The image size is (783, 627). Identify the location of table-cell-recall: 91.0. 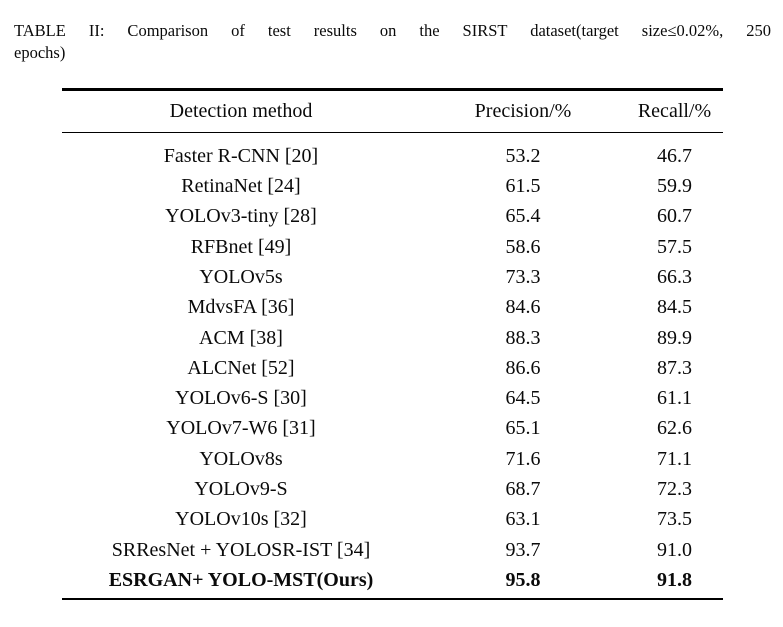
(674, 549).